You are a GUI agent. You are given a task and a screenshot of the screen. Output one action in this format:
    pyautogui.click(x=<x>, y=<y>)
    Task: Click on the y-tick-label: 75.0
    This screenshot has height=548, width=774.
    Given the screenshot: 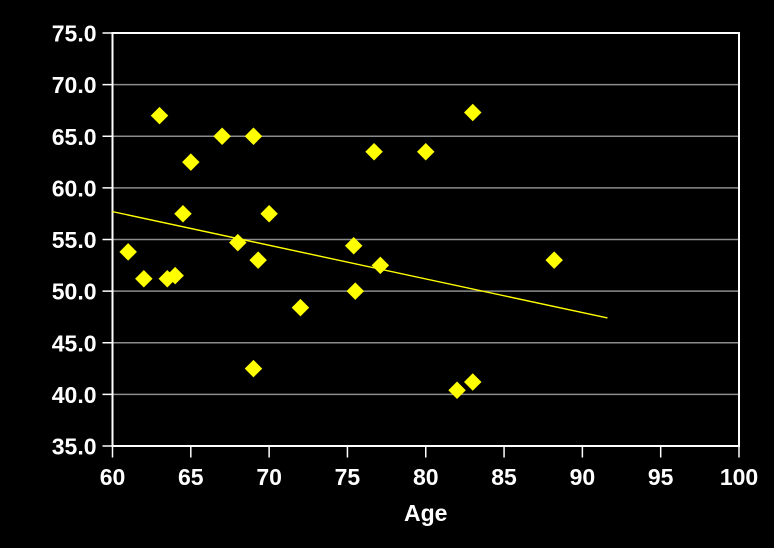 What is the action you would take?
    pyautogui.click(x=74, y=34)
    